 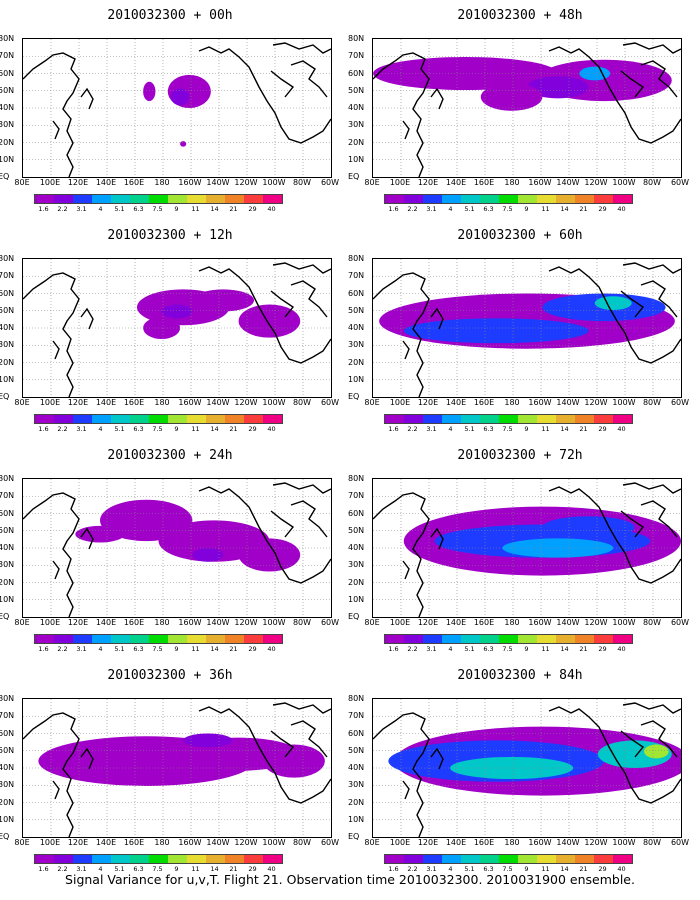 I want to click on lon-label: 120W, so click(x=246, y=842).